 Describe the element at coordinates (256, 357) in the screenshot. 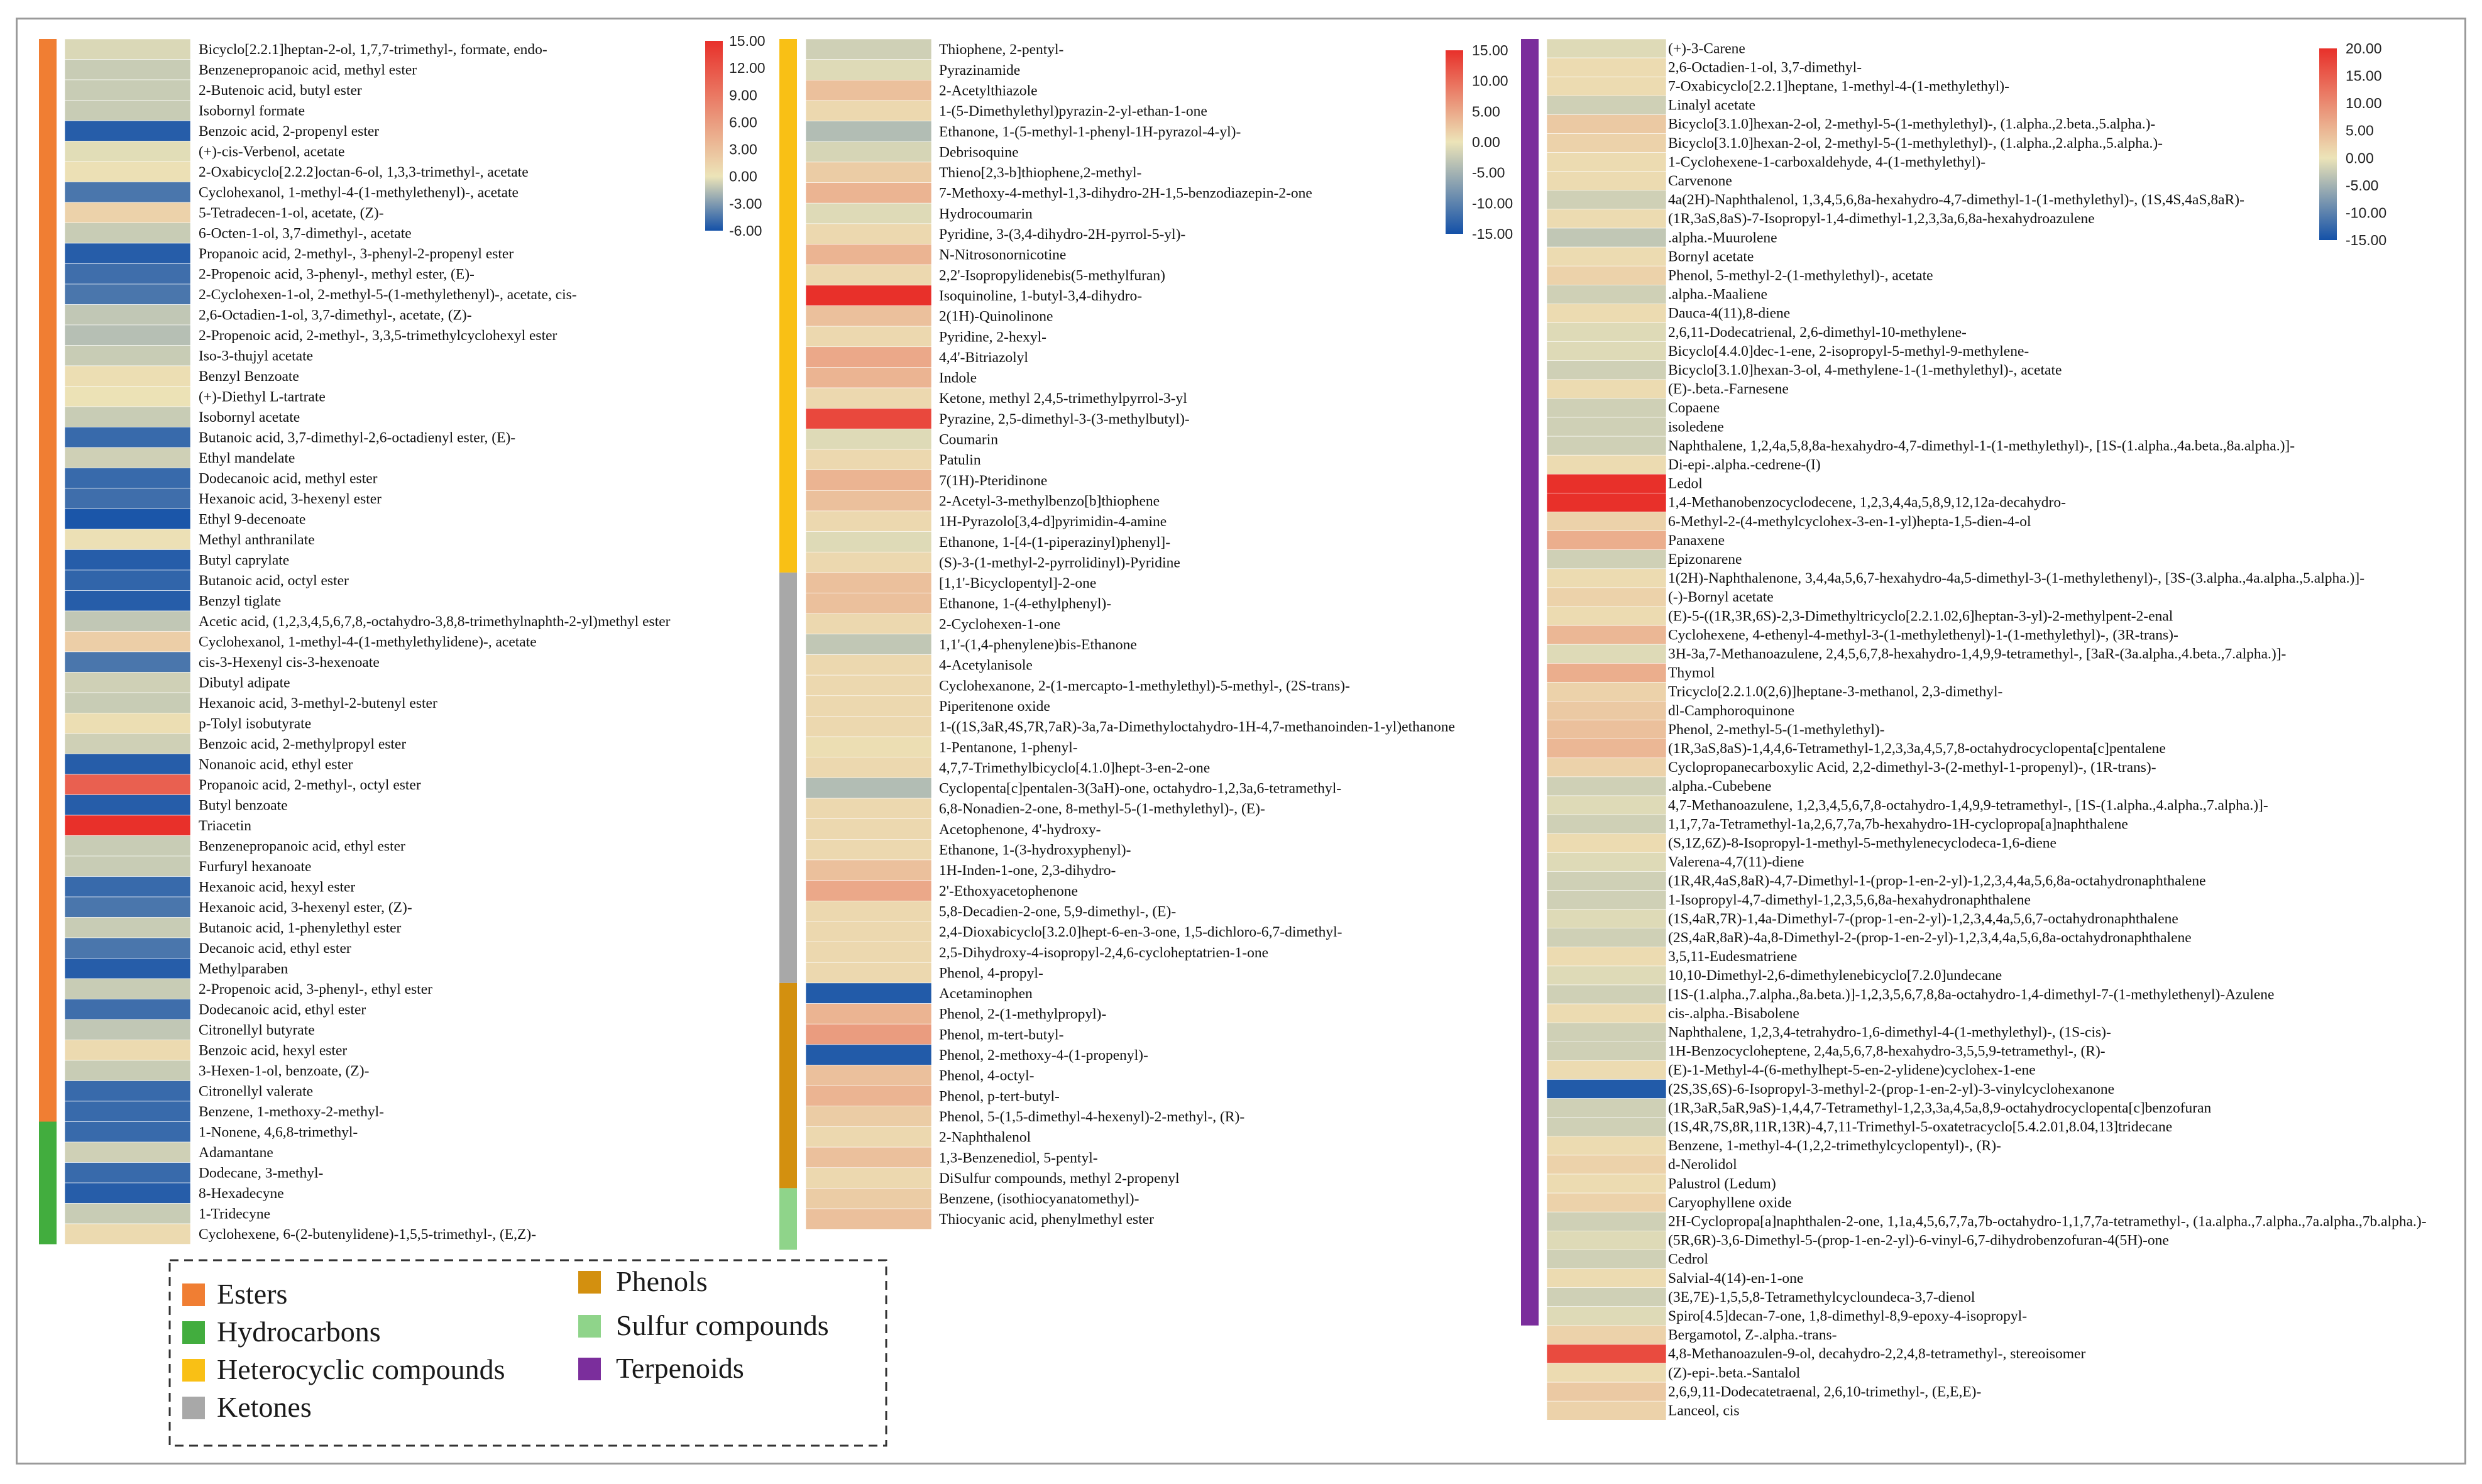

I see `row-label: Iso-3-thujyl acetate` at that location.